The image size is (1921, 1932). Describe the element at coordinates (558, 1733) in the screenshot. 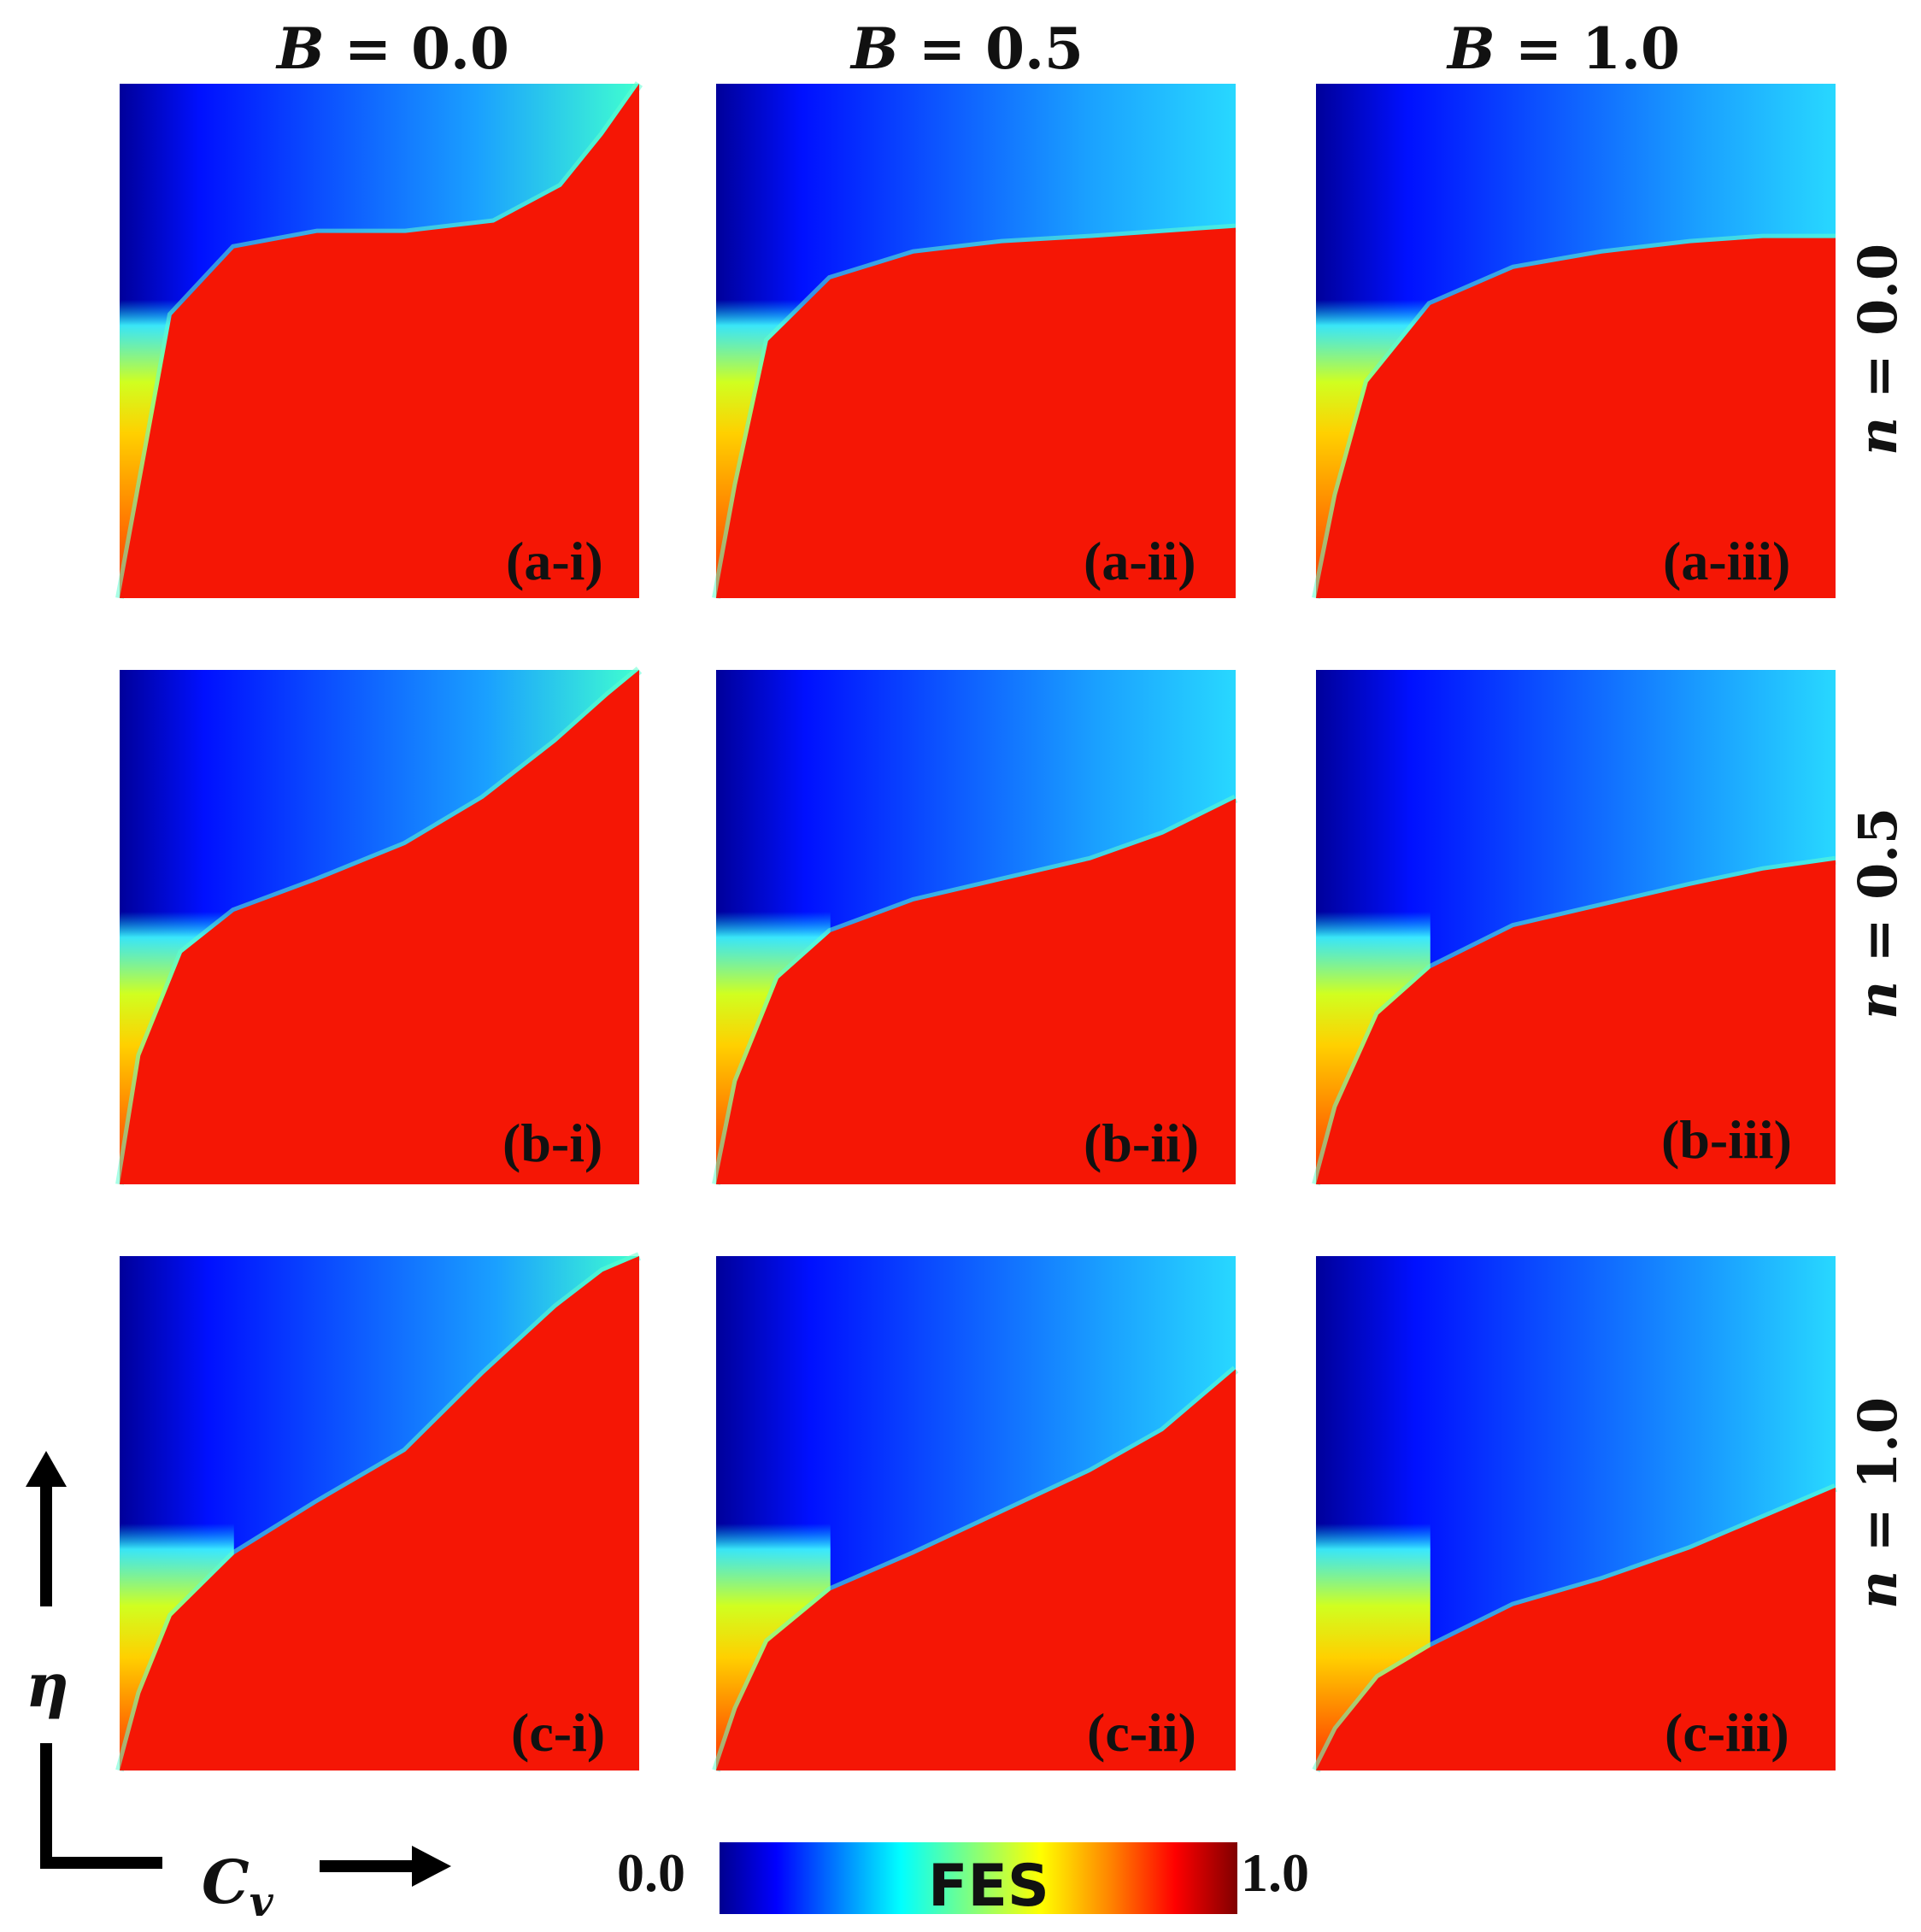

I see `panel-label-c-i: (c-i)` at that location.